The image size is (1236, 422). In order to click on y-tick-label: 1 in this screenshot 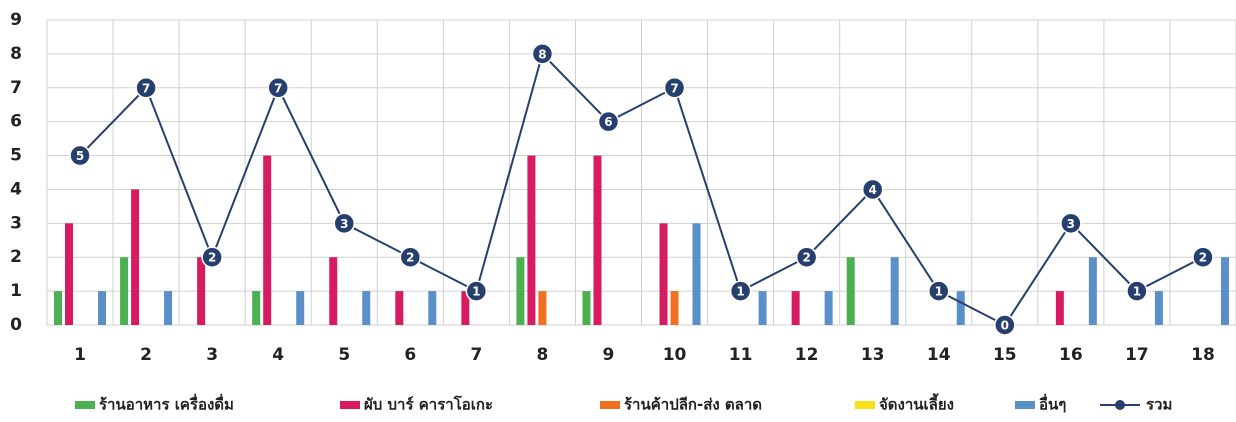, I will do `click(16, 291)`.